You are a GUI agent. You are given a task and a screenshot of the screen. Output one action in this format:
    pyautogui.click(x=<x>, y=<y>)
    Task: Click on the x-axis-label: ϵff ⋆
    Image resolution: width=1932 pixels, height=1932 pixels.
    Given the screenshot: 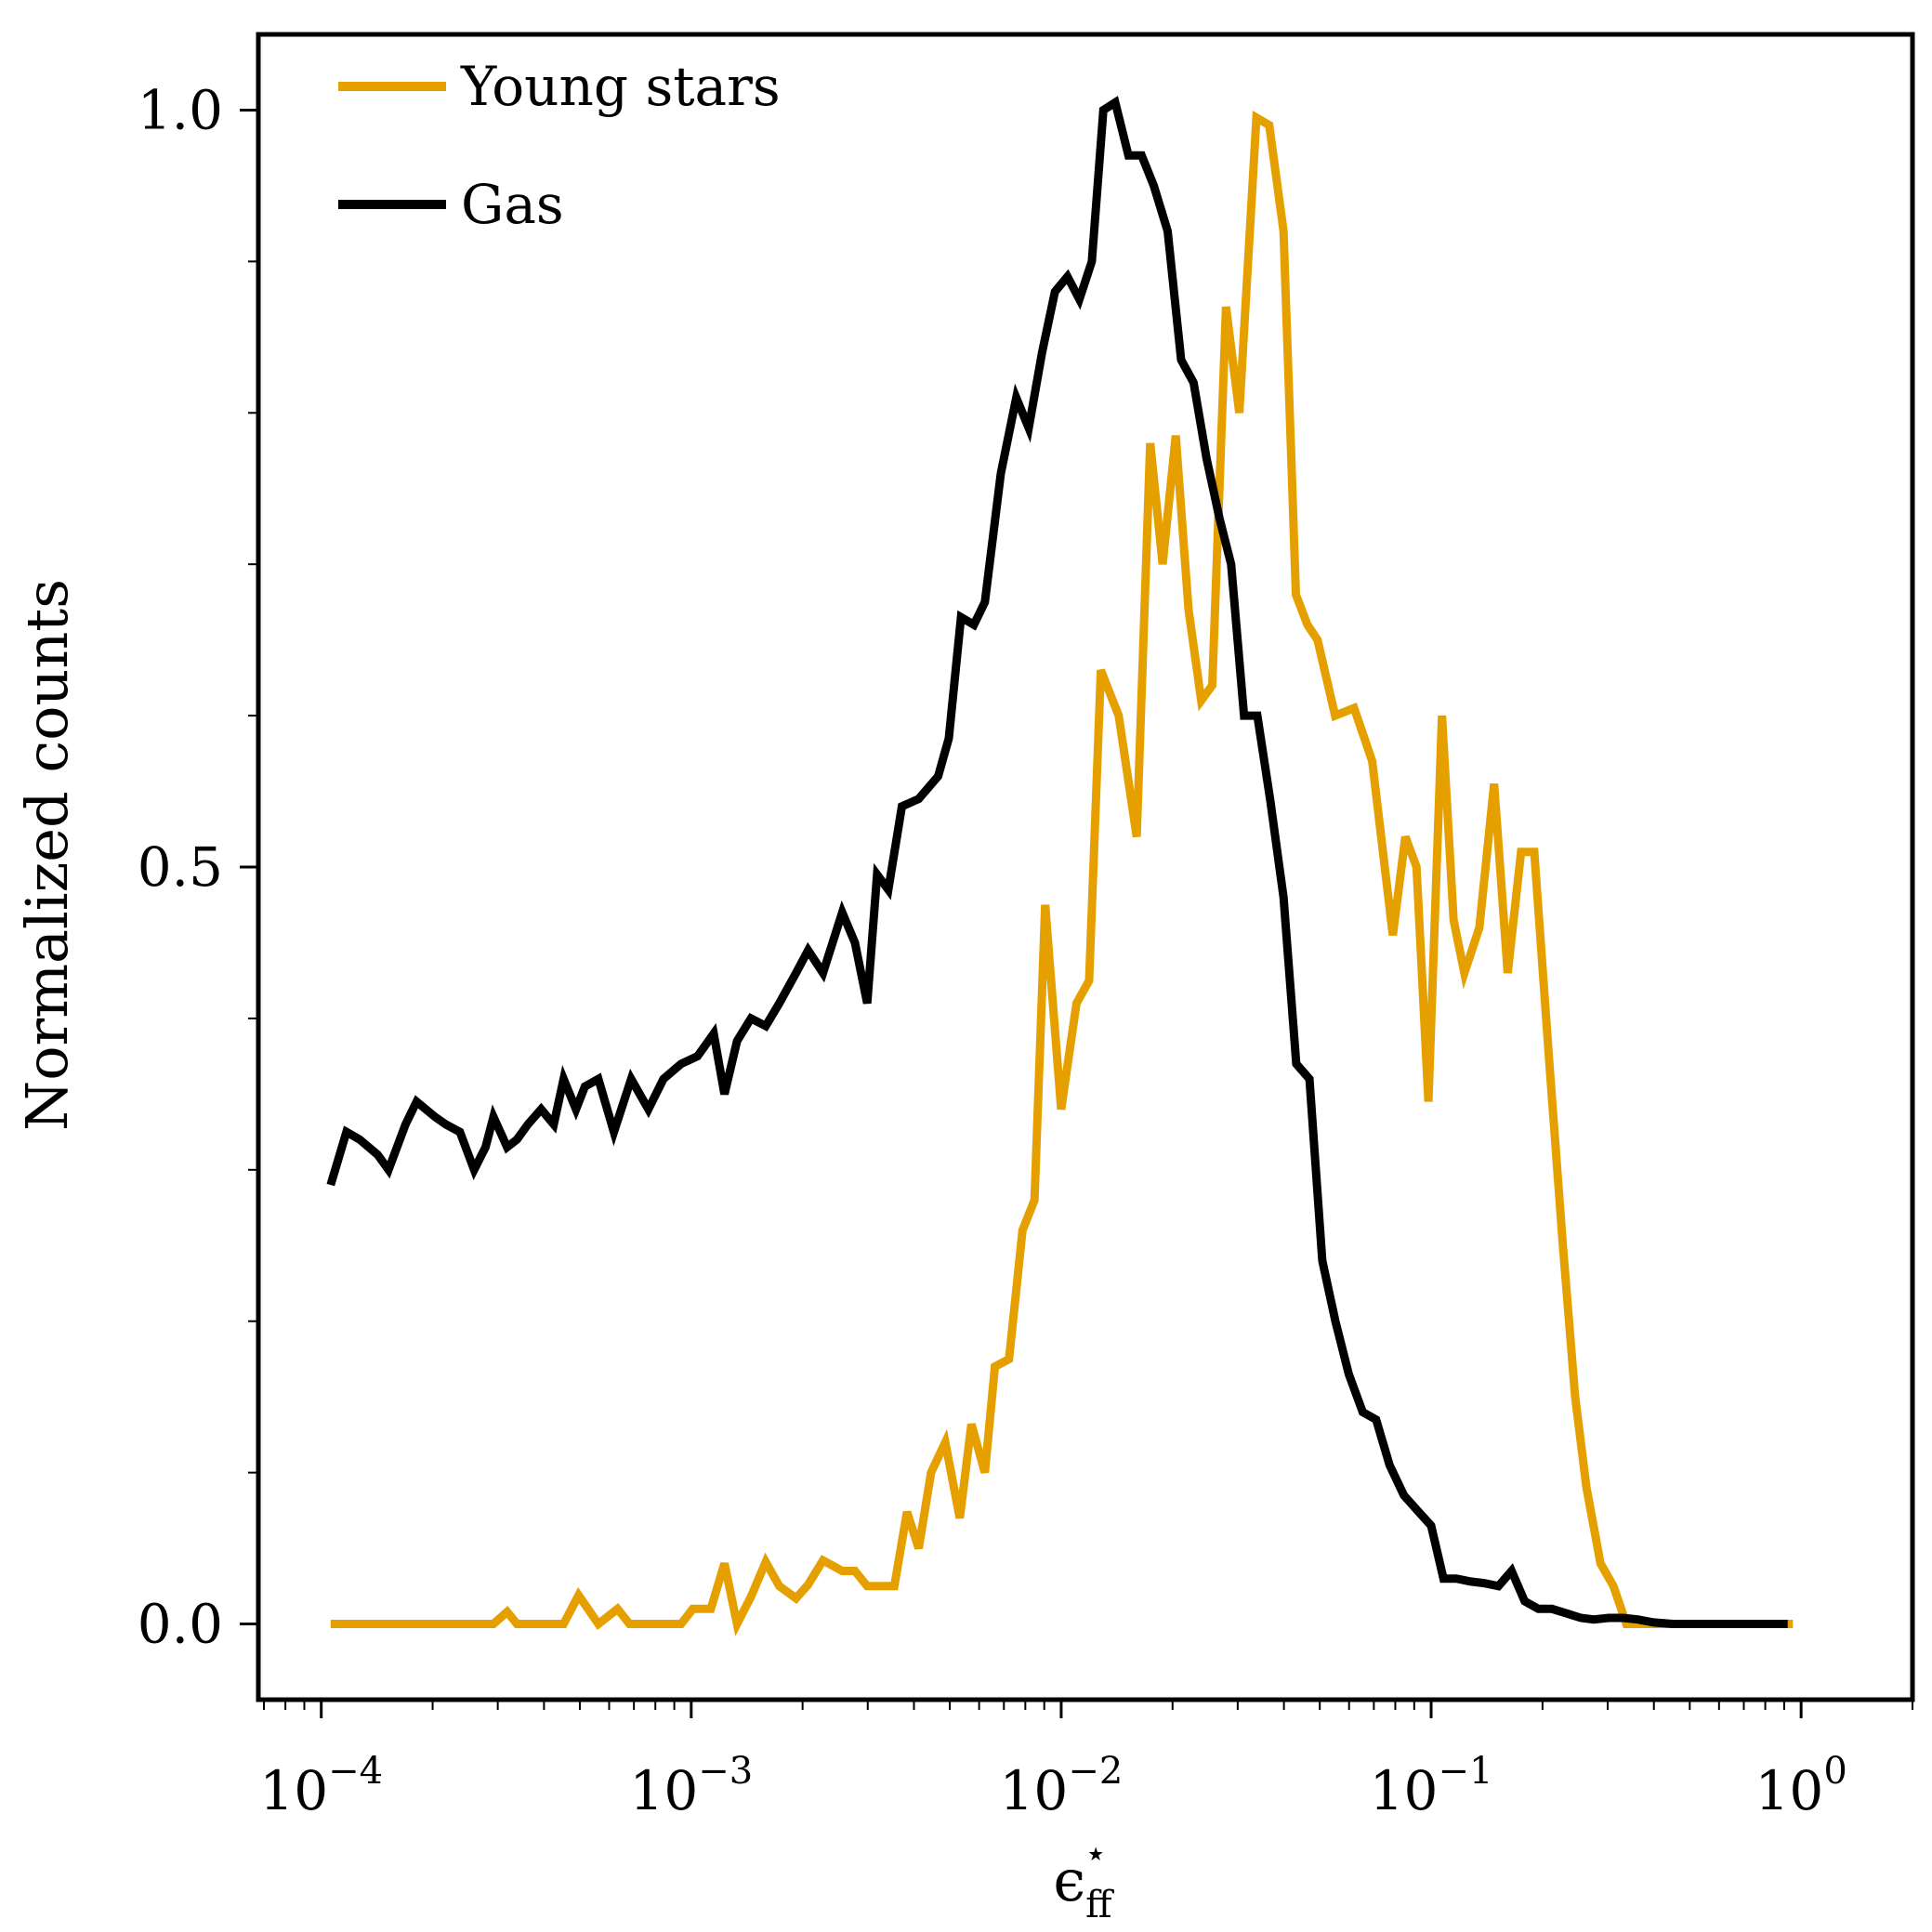 What is the action you would take?
    pyautogui.click(x=1083, y=1879)
    